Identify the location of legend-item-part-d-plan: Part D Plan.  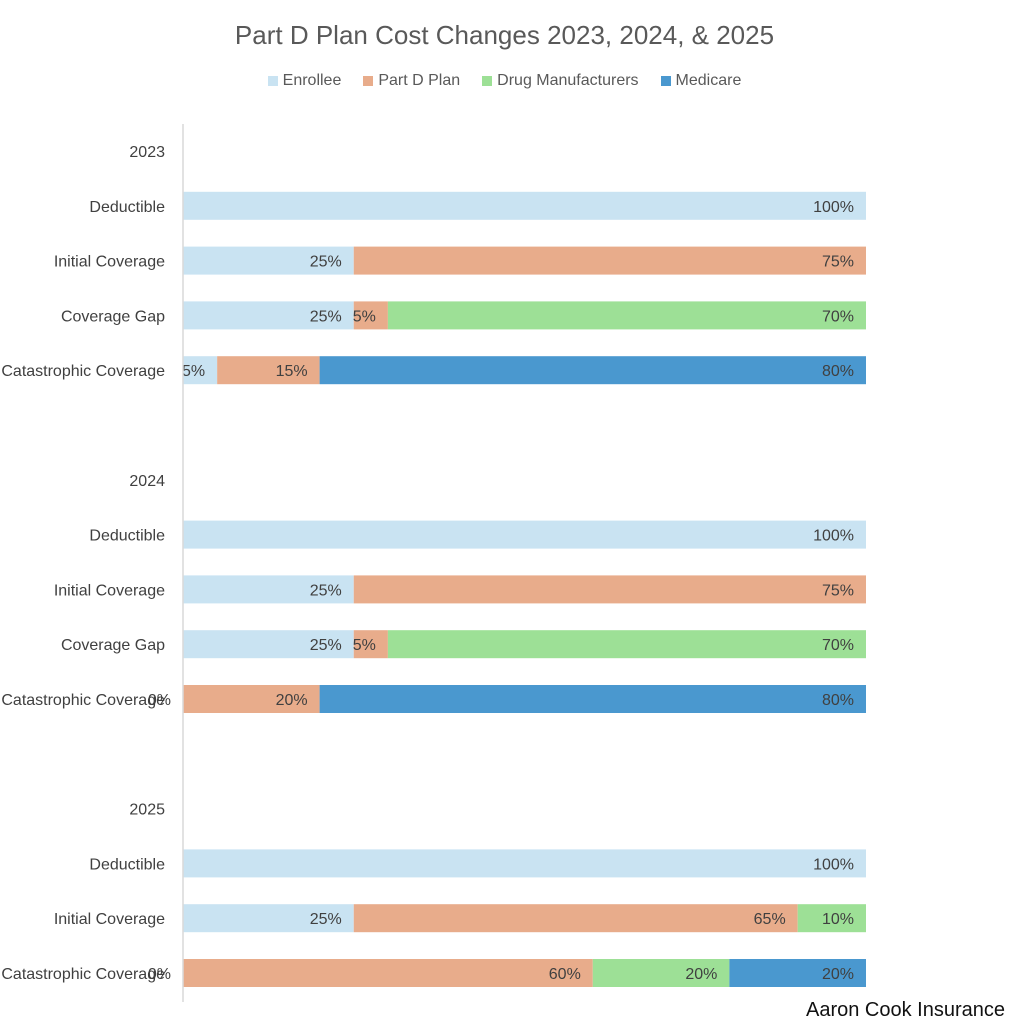
(411, 81).